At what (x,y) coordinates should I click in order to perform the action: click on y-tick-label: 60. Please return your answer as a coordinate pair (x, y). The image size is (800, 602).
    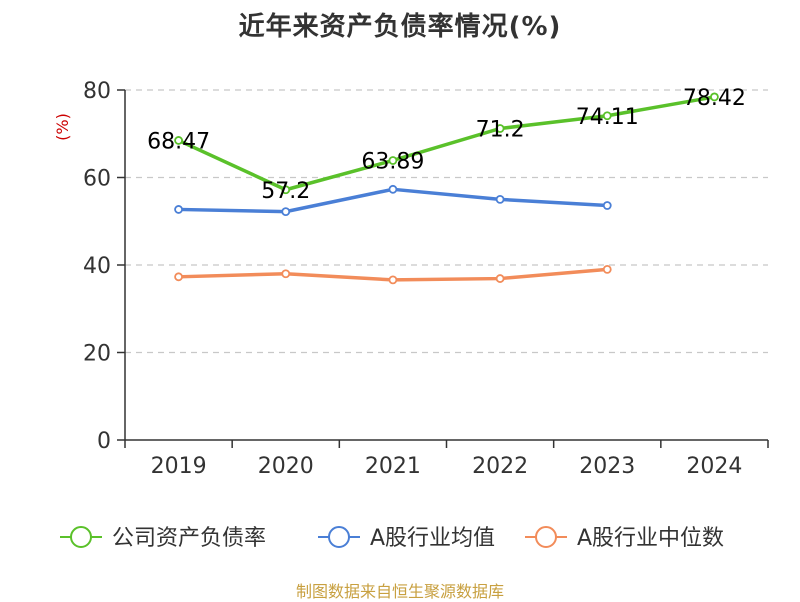
    Looking at the image, I should click on (97, 179).